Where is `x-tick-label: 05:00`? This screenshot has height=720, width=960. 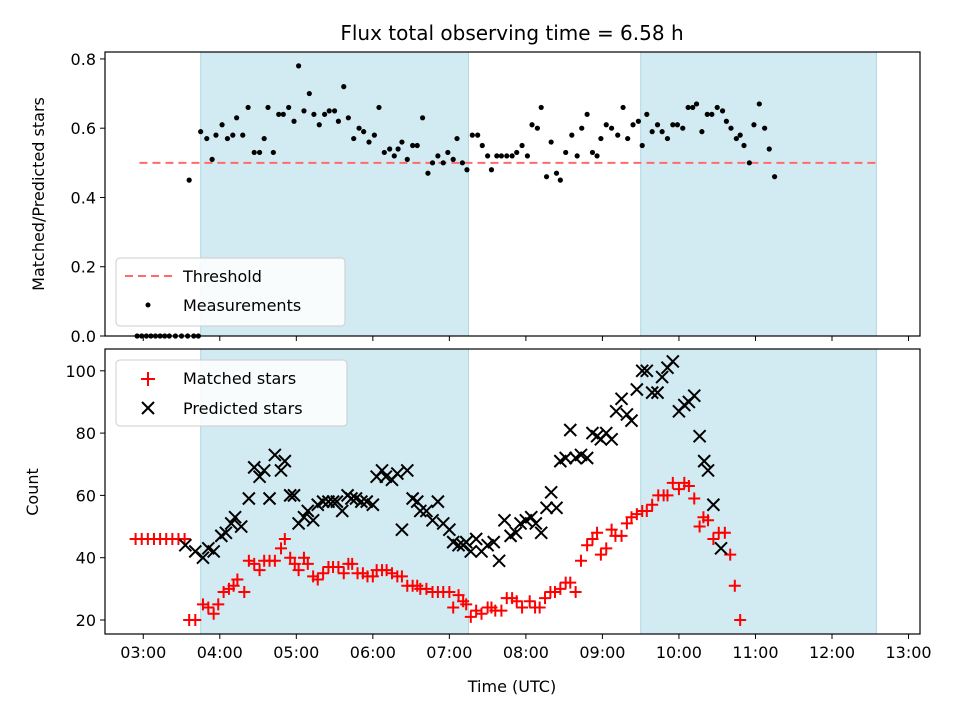 x-tick-label: 05:00 is located at coordinates (296, 652).